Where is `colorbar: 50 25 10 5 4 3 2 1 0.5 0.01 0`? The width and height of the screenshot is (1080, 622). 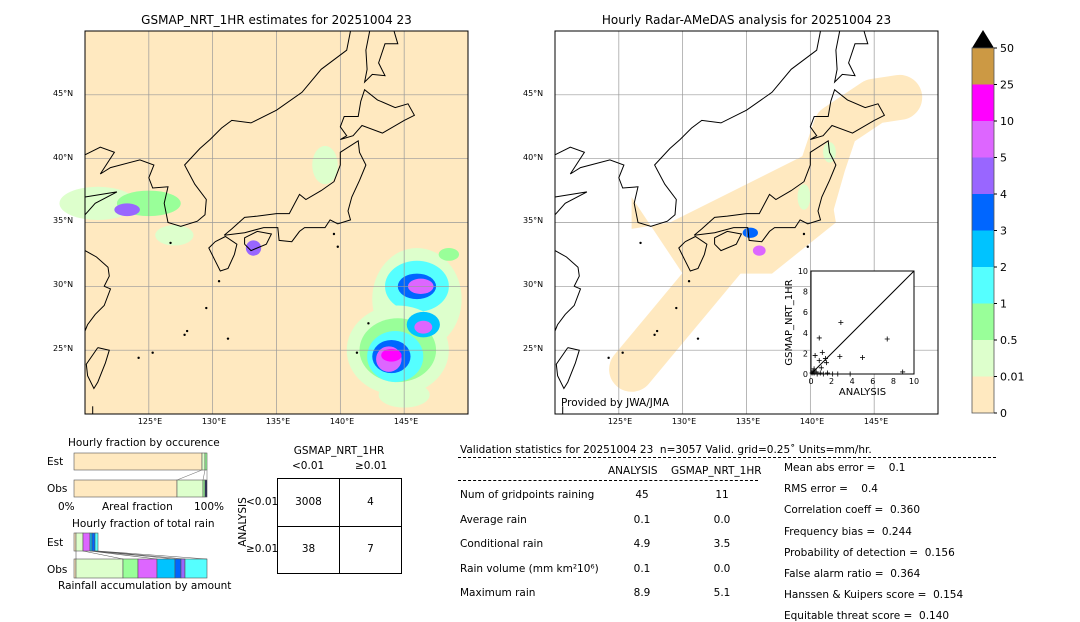 colorbar: 50 25 10 5 4 3 2 1 0.5 0.01 0 is located at coordinates (998, 225).